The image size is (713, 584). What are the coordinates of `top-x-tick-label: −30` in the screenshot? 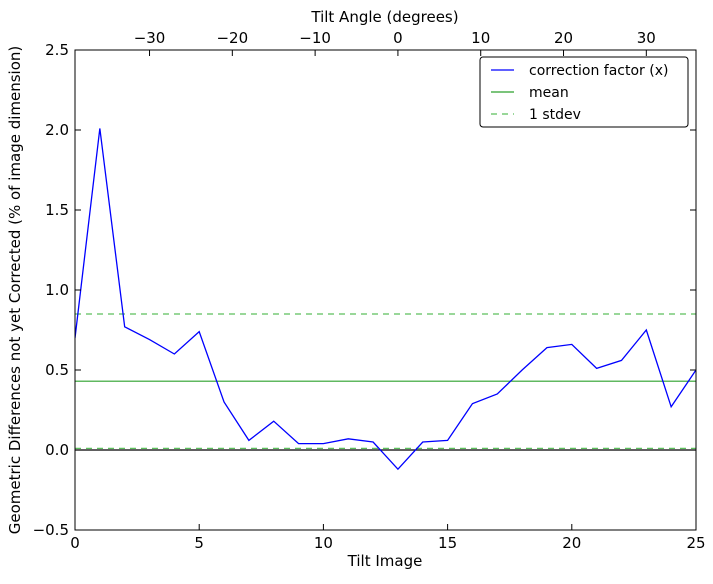 It's located at (150, 38).